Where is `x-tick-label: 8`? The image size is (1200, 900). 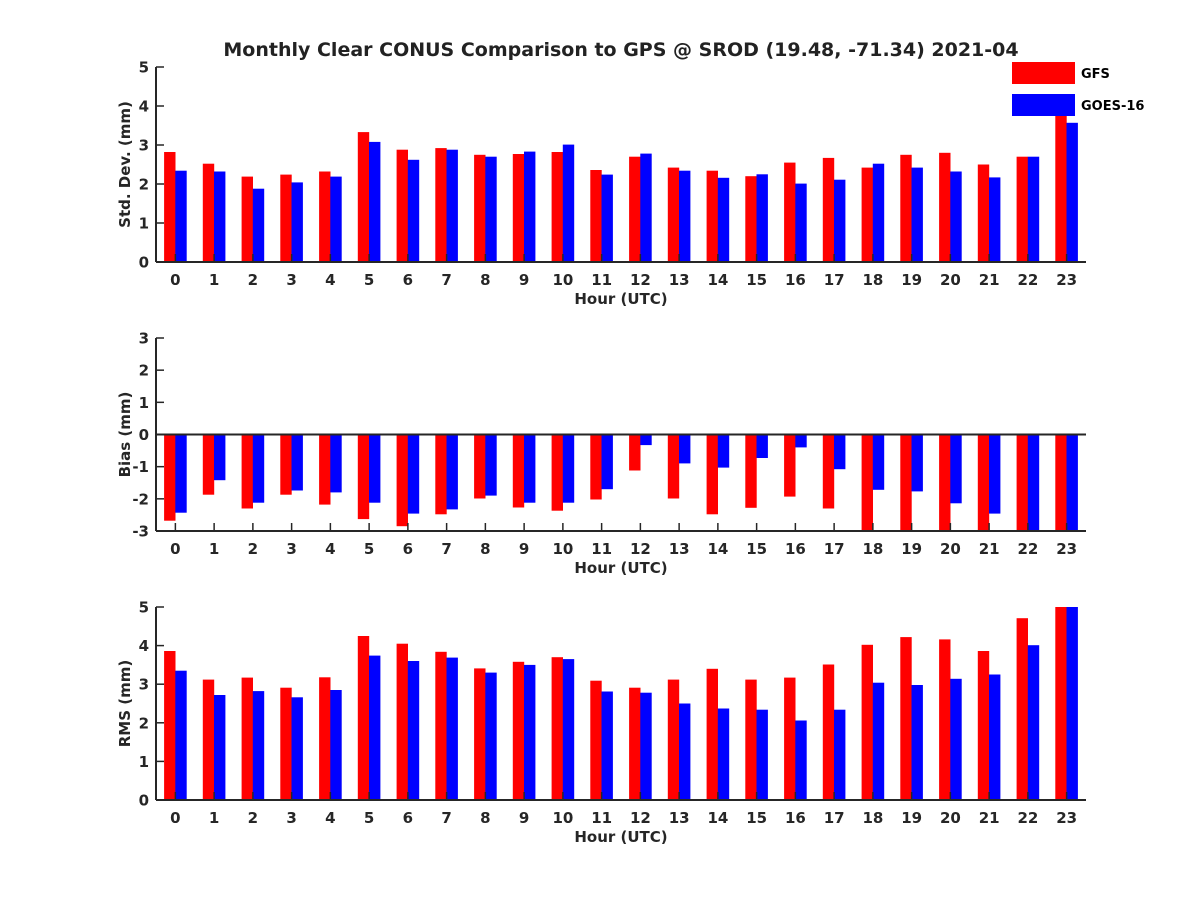
x-tick-label: 8 is located at coordinates (485, 818).